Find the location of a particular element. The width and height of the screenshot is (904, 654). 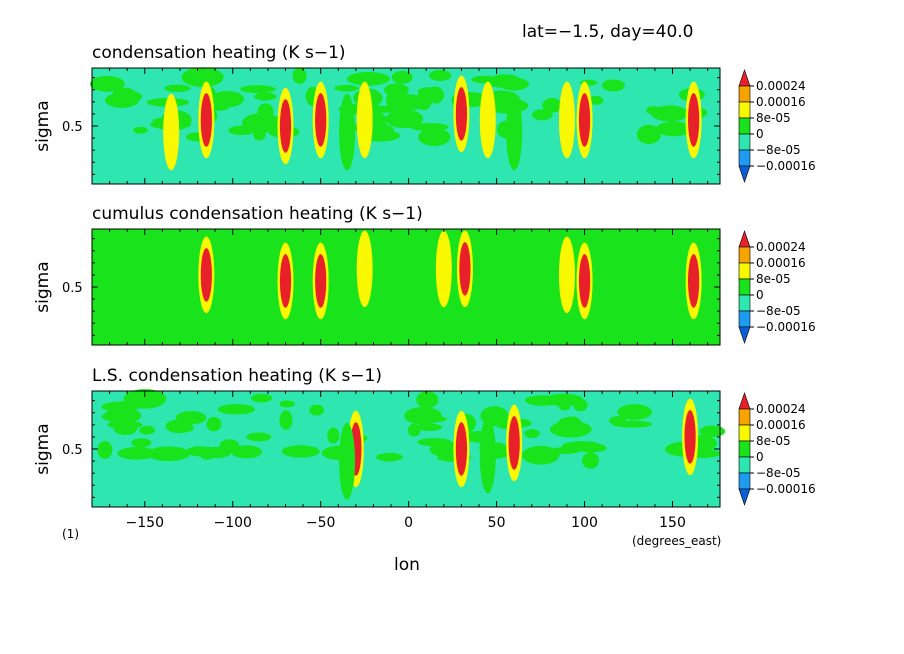

colorbar-label: 0 is located at coordinates (760, 295).